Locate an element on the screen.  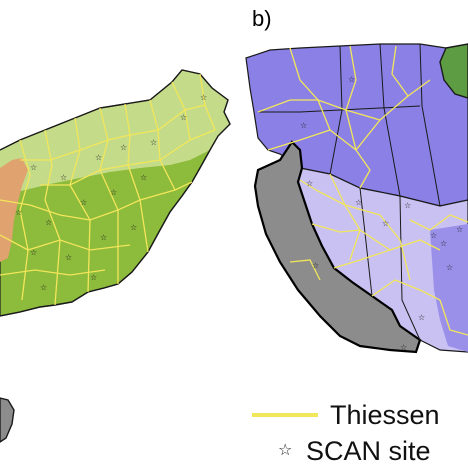
panel-a-inset-shape is located at coordinates (7, 420).